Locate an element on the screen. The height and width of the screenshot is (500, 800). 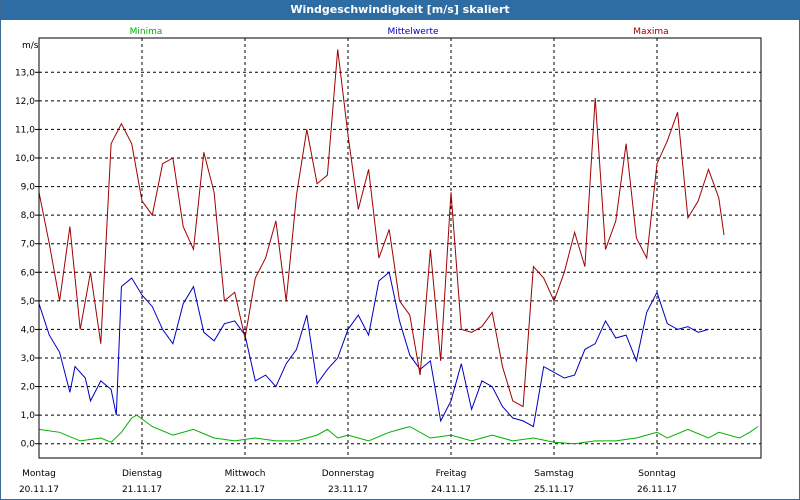
x-tick-day-label: Samstag is located at coordinates (553, 474).